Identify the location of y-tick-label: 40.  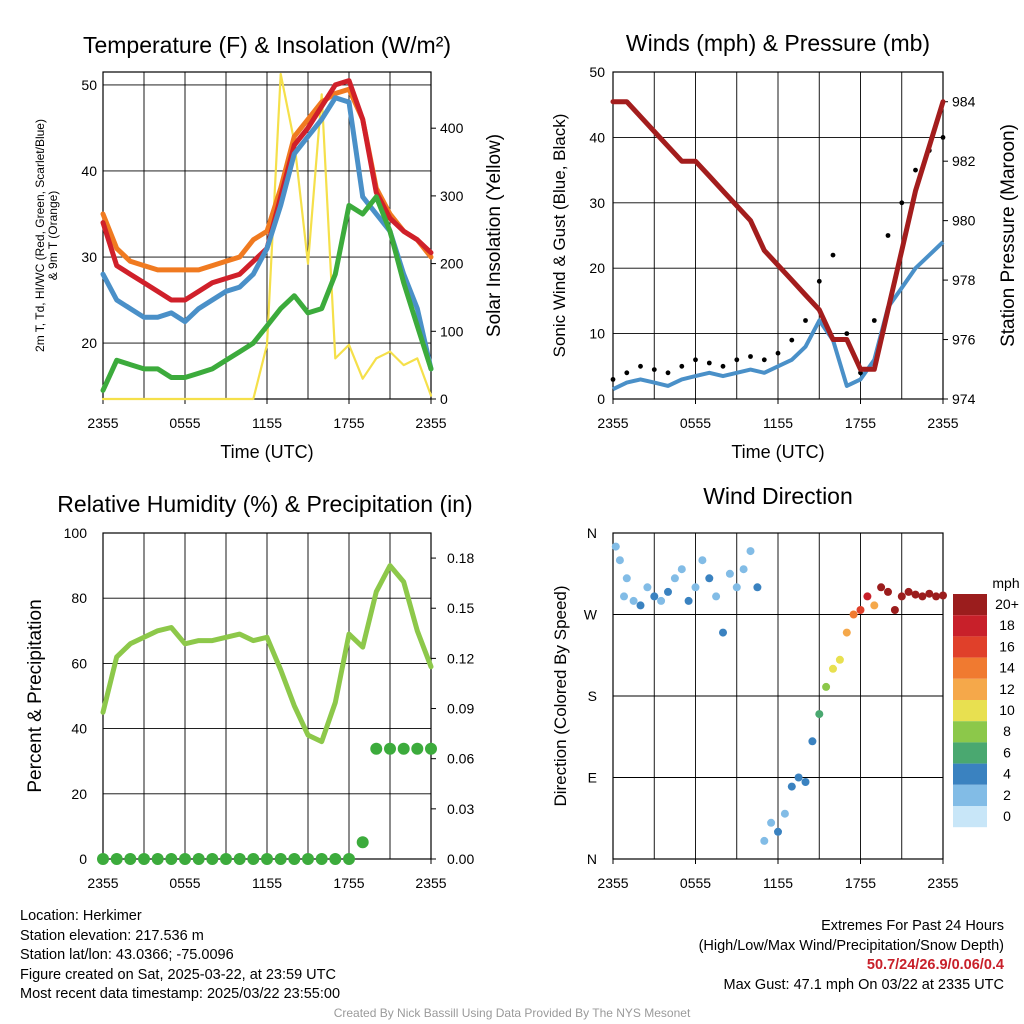
(597, 137).